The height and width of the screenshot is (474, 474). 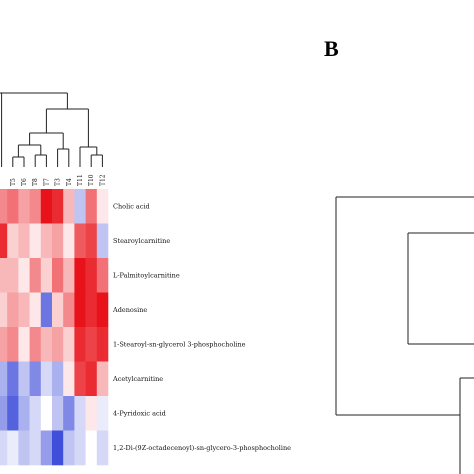 What do you see at coordinates (129, 310) in the screenshot?
I see `row-label: Adenosine` at bounding box center [129, 310].